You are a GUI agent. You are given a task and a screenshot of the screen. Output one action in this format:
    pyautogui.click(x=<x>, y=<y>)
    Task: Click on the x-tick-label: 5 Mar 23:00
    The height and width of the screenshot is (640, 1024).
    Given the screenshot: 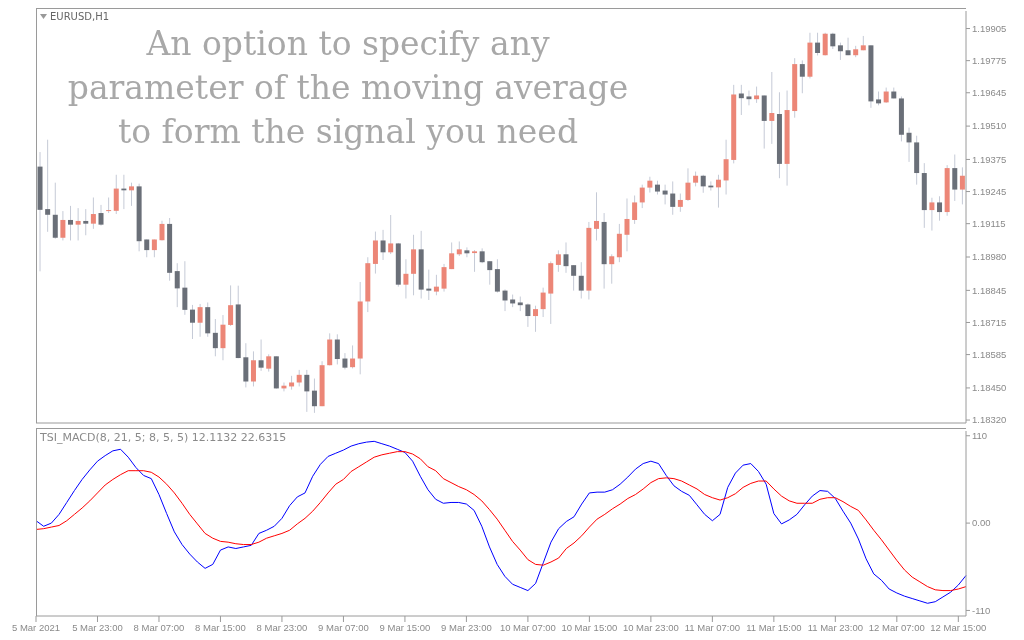 What is the action you would take?
    pyautogui.click(x=97, y=627)
    